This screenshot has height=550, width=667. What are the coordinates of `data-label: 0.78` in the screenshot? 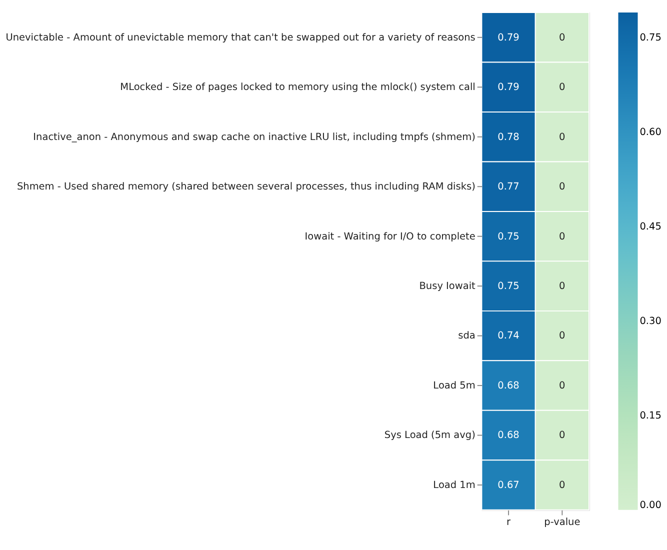 It's located at (509, 137).